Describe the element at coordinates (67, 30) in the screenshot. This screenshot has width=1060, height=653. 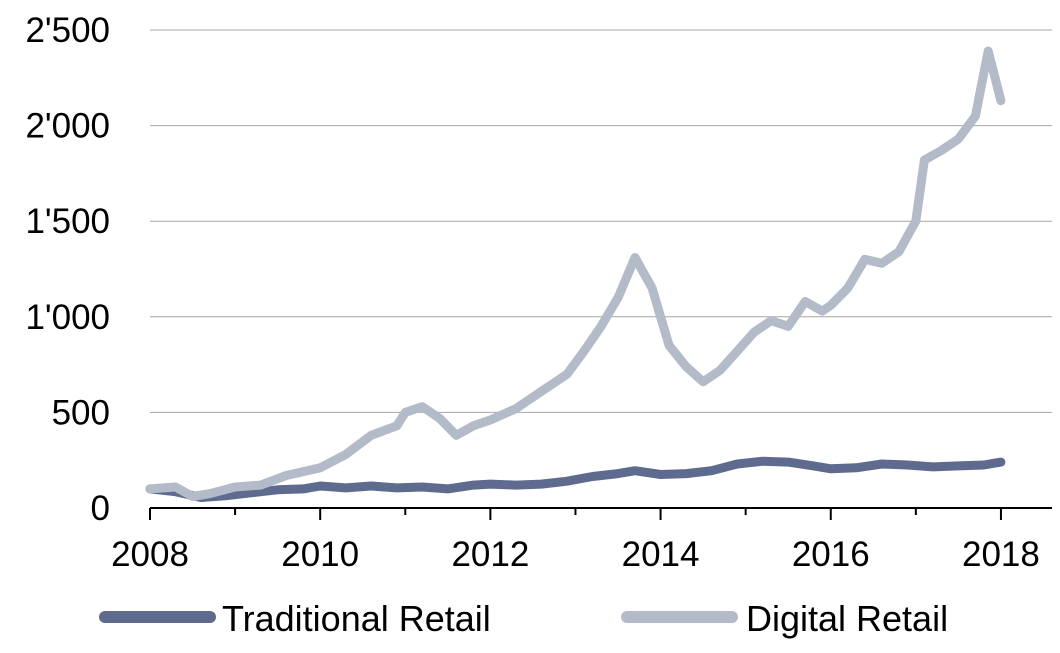
I see `y-tick-label: 2'500` at that location.